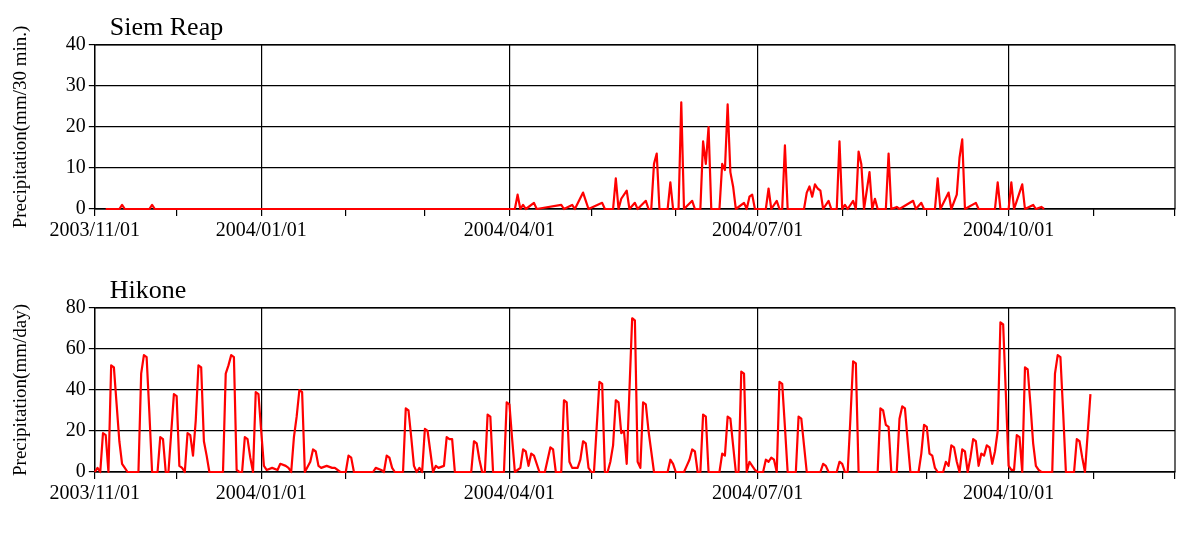 This screenshot has height=539, width=1179. What do you see at coordinates (166, 26) in the screenshot?
I see `chart-title: Siem Reap` at bounding box center [166, 26].